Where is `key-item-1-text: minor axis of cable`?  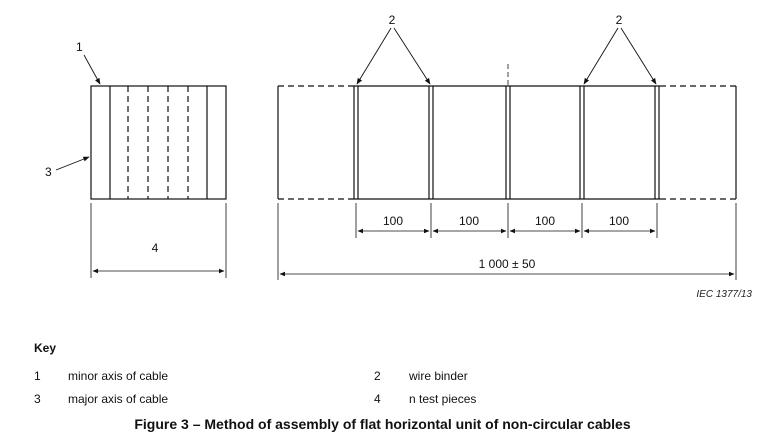 key-item-1-text: minor axis of cable is located at coordinates (118, 376).